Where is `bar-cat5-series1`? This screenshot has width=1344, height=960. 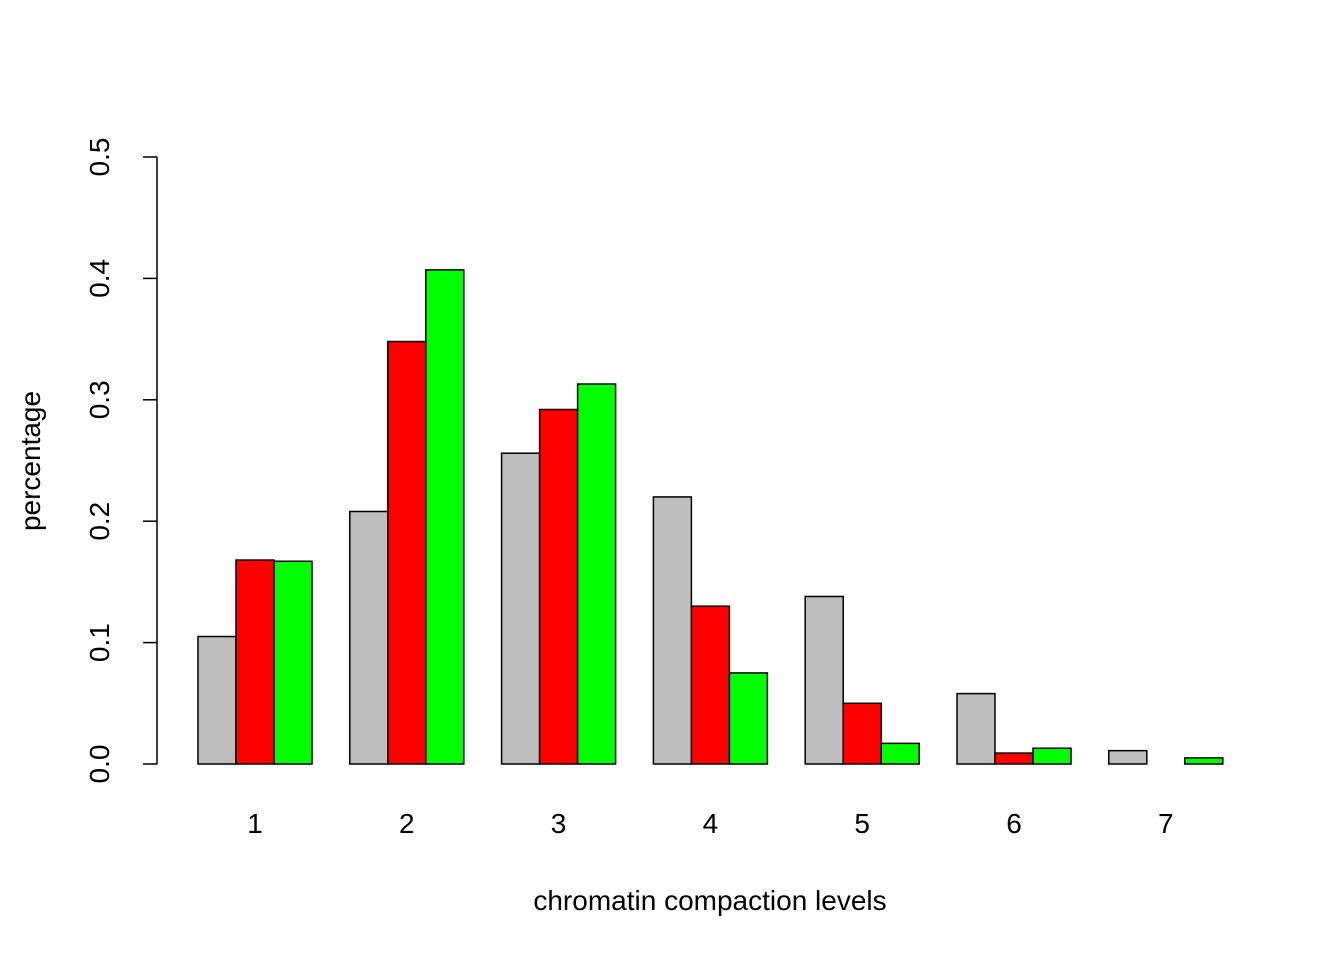 bar-cat5-series1 is located at coordinates (824, 680).